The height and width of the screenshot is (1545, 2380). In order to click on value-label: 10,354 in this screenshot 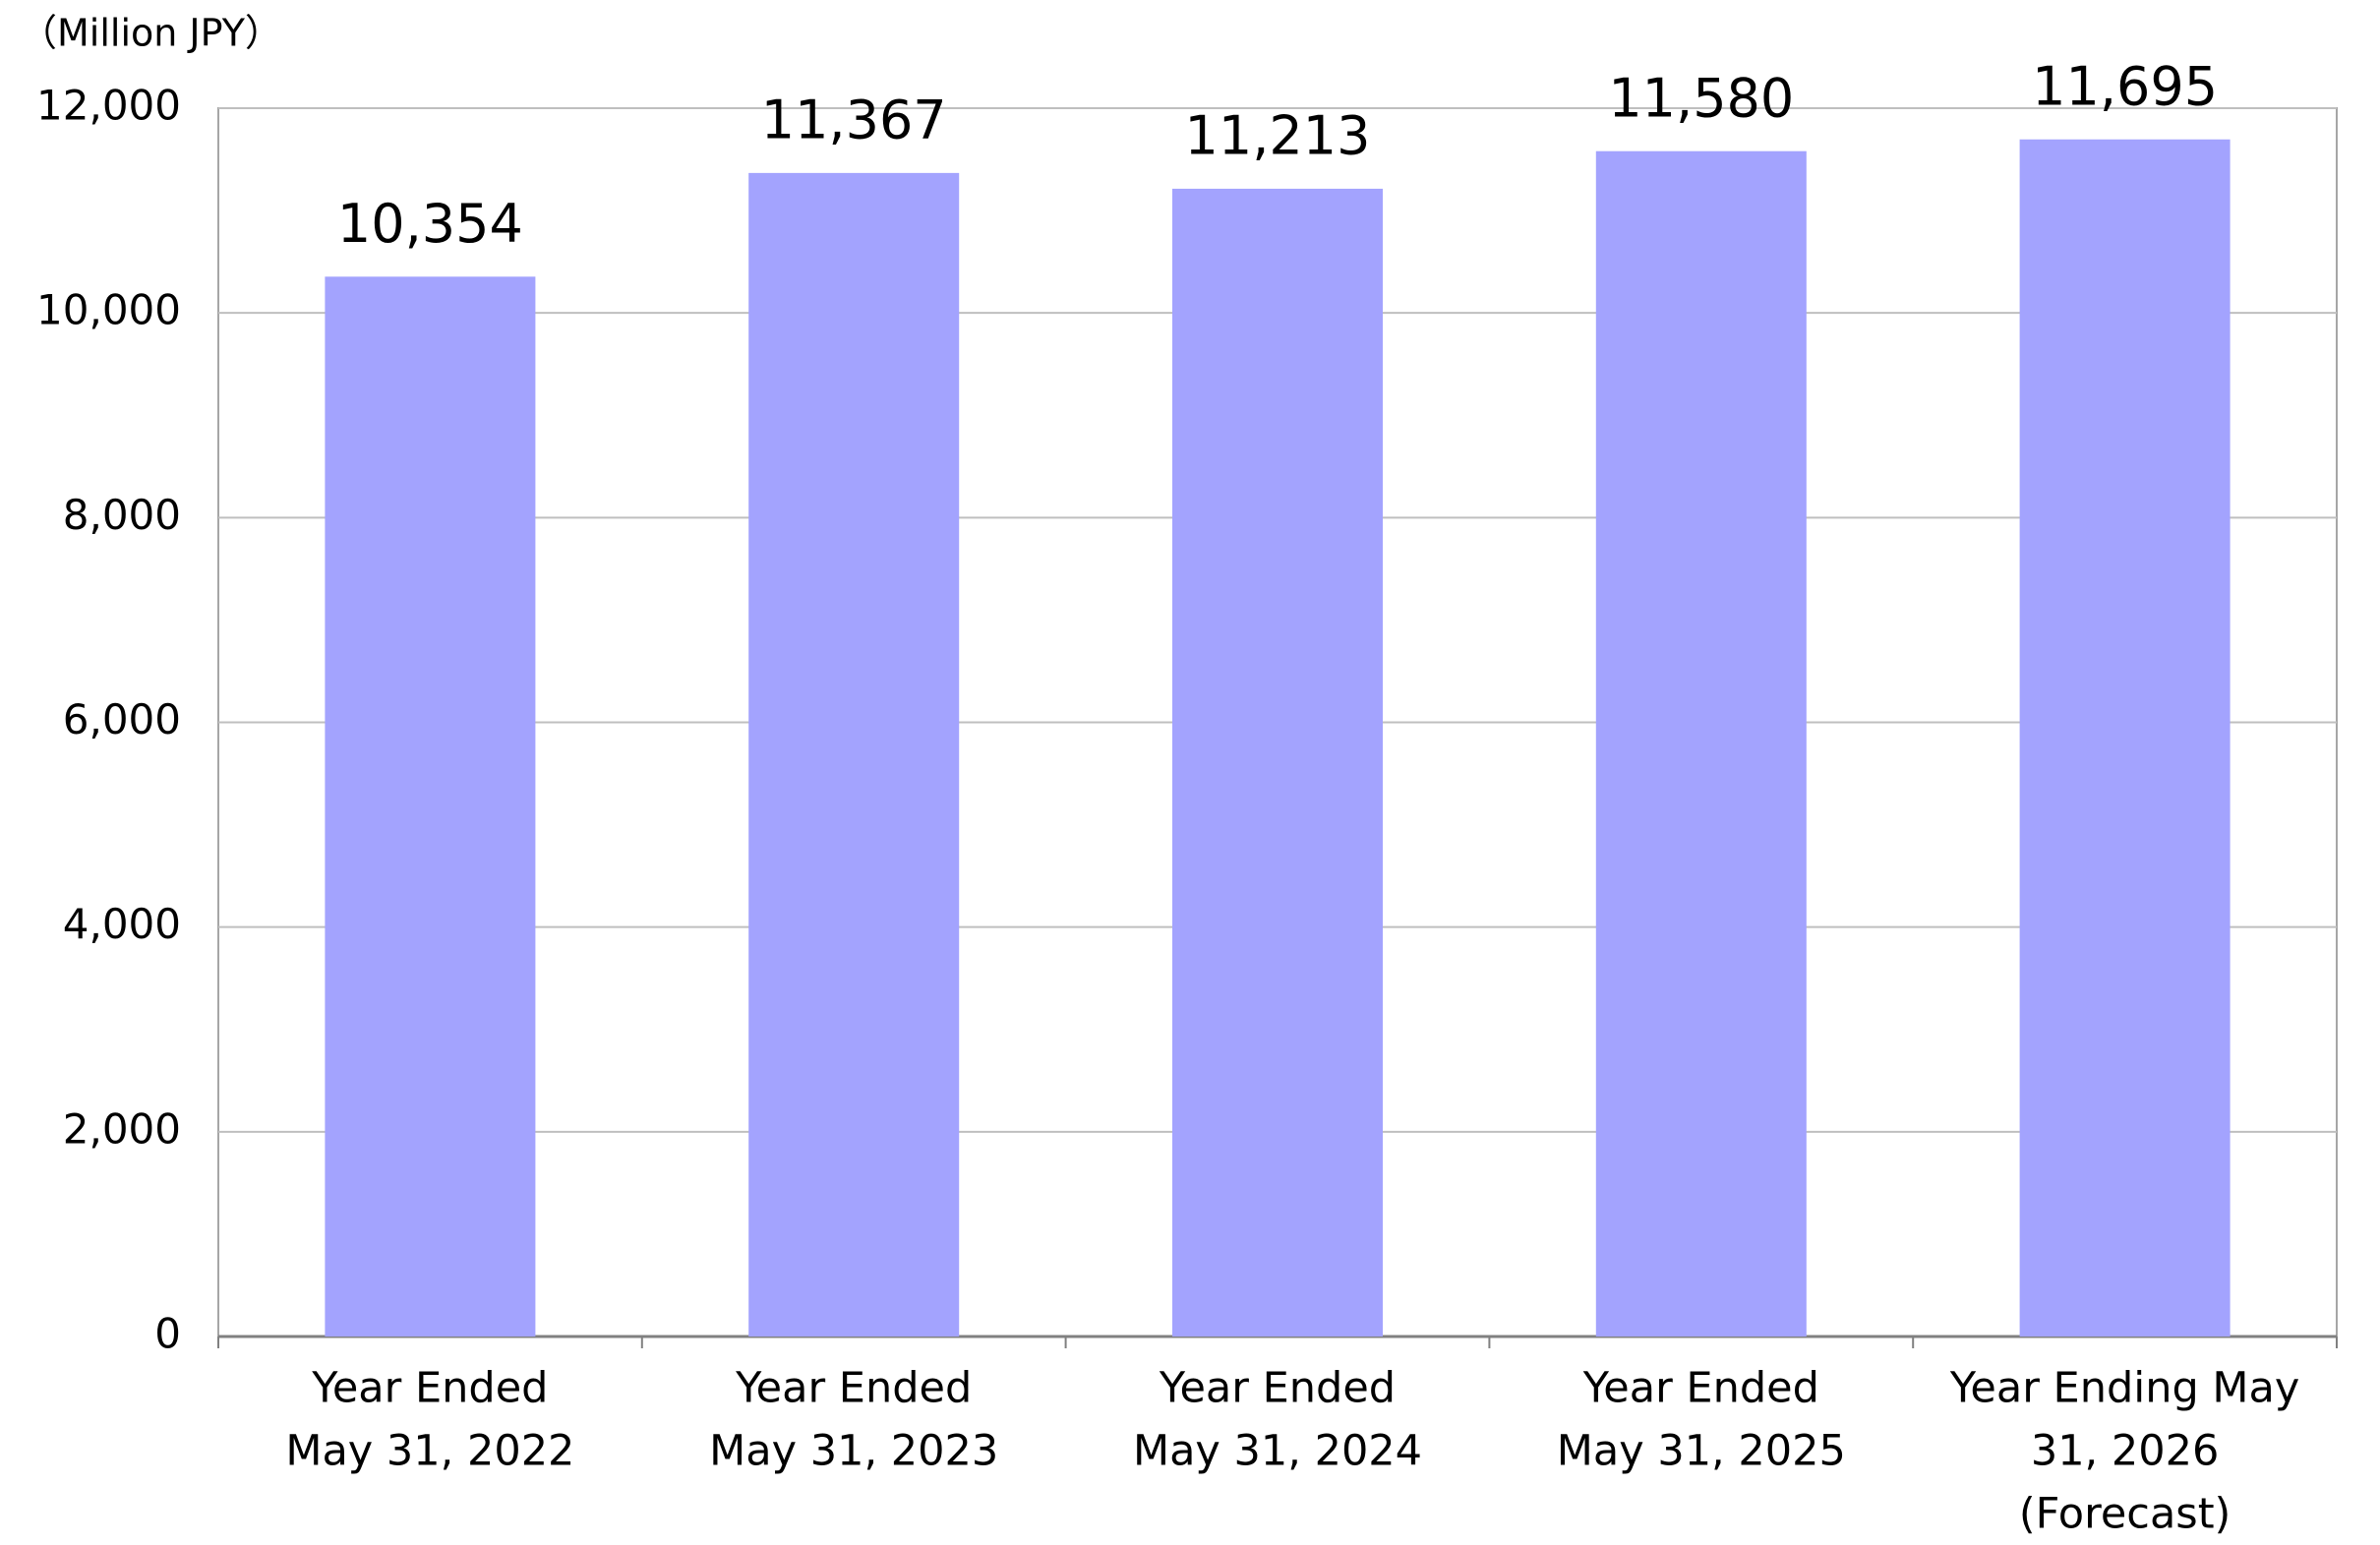, I will do `click(430, 224)`.